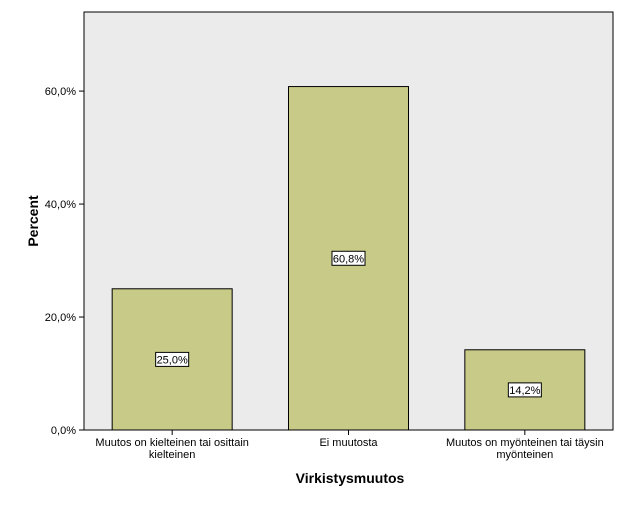 The width and height of the screenshot is (631, 511). What do you see at coordinates (63, 431) in the screenshot?
I see `y-tick-label: 0,0%` at bounding box center [63, 431].